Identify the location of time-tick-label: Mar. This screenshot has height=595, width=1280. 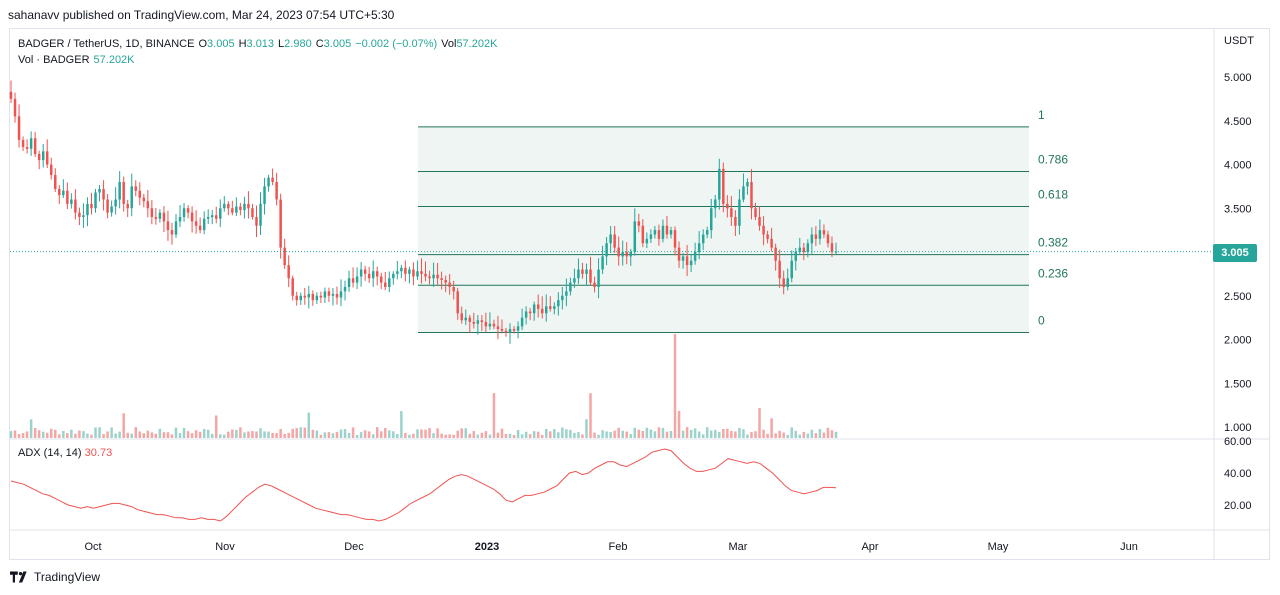
(738, 547).